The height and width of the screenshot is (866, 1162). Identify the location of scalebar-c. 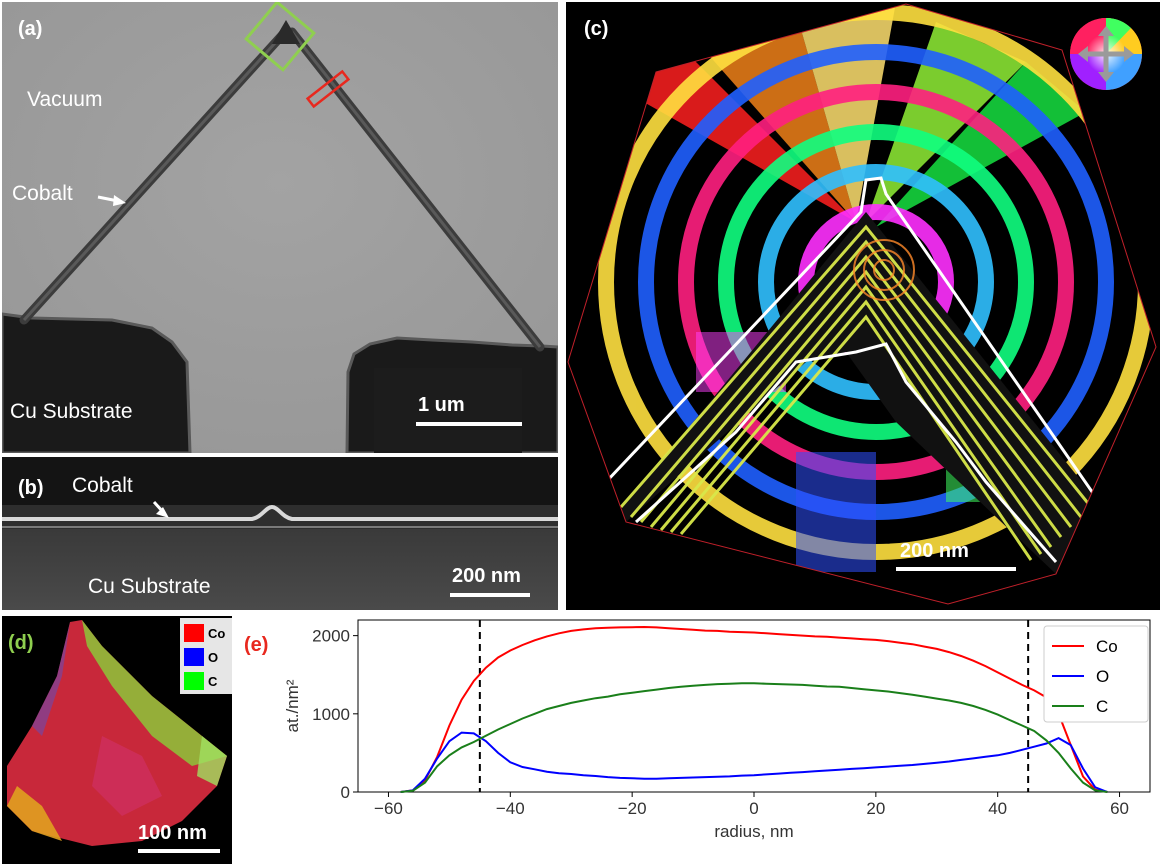
(956, 569).